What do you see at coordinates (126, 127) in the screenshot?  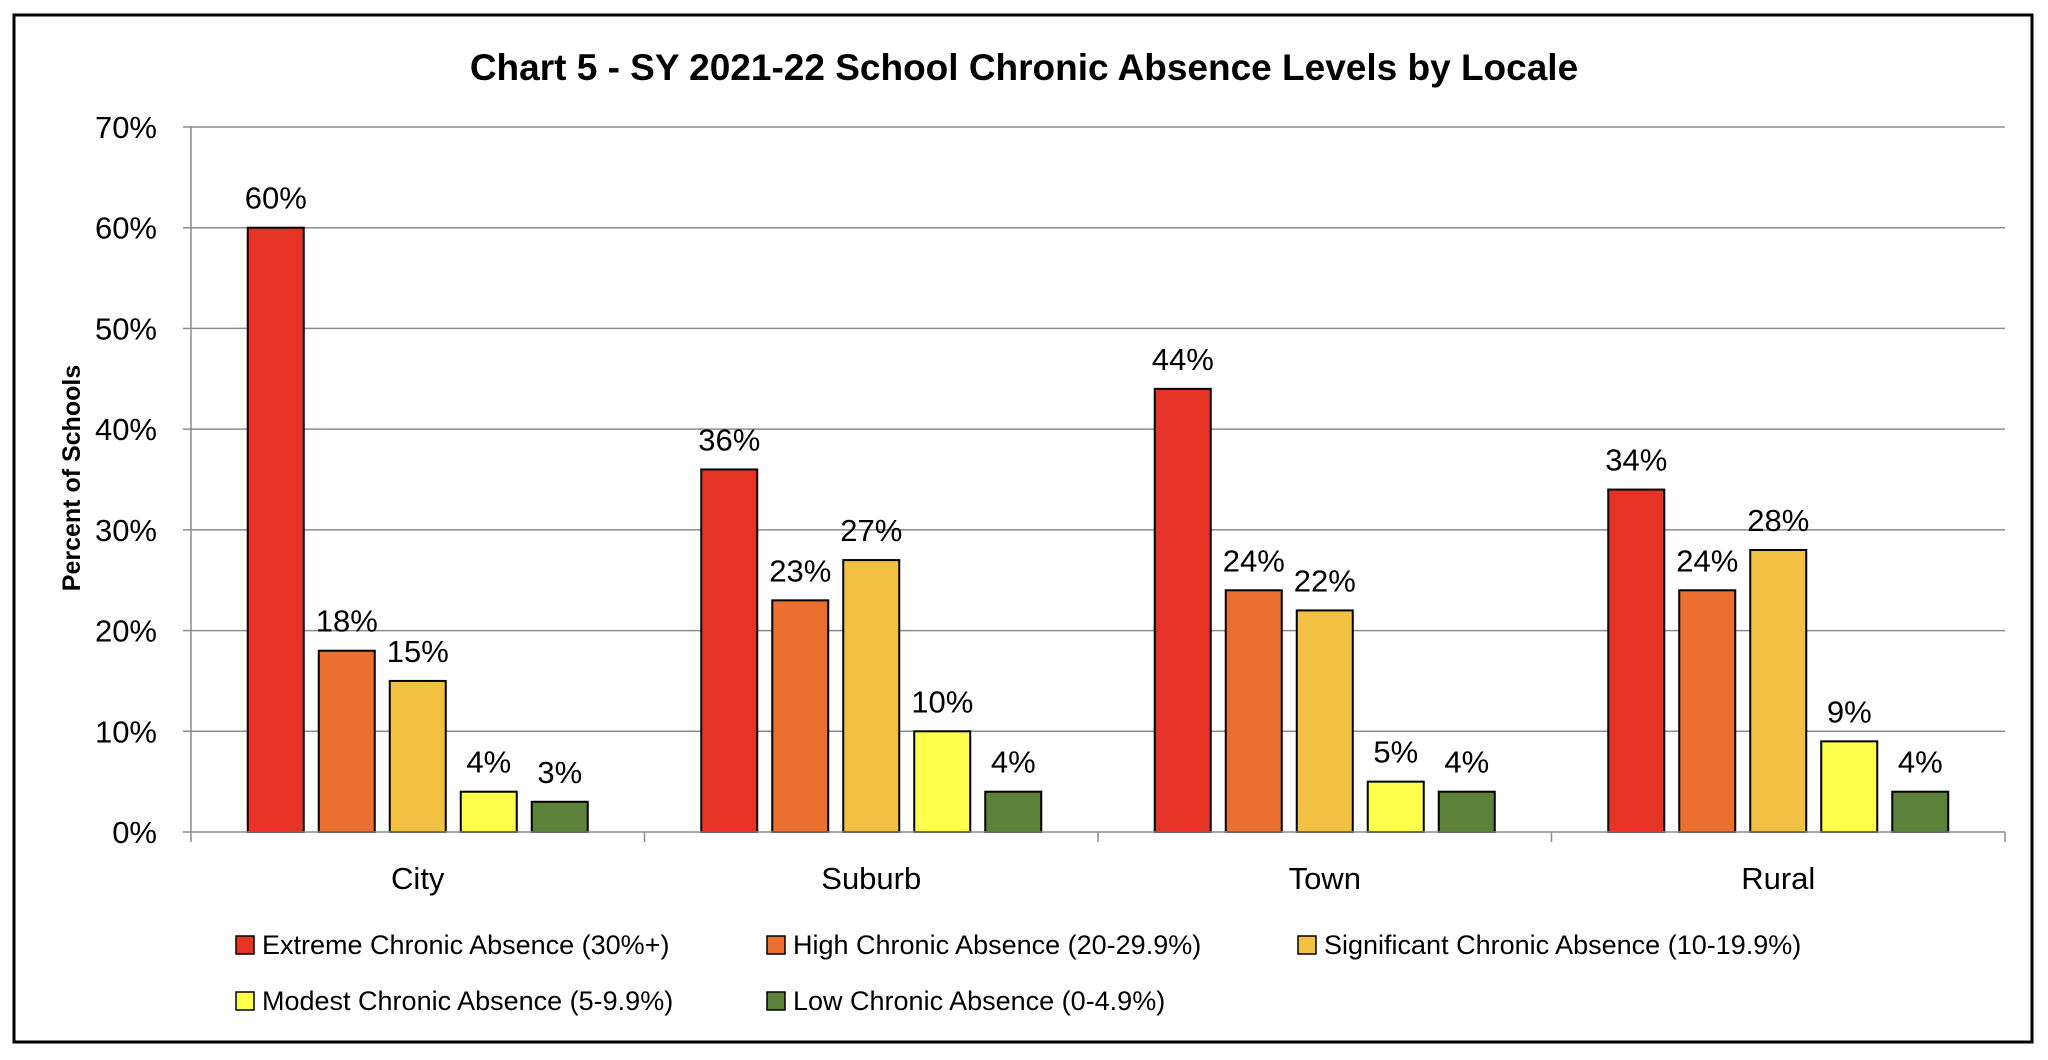 I see `y-tick-label: 70%` at bounding box center [126, 127].